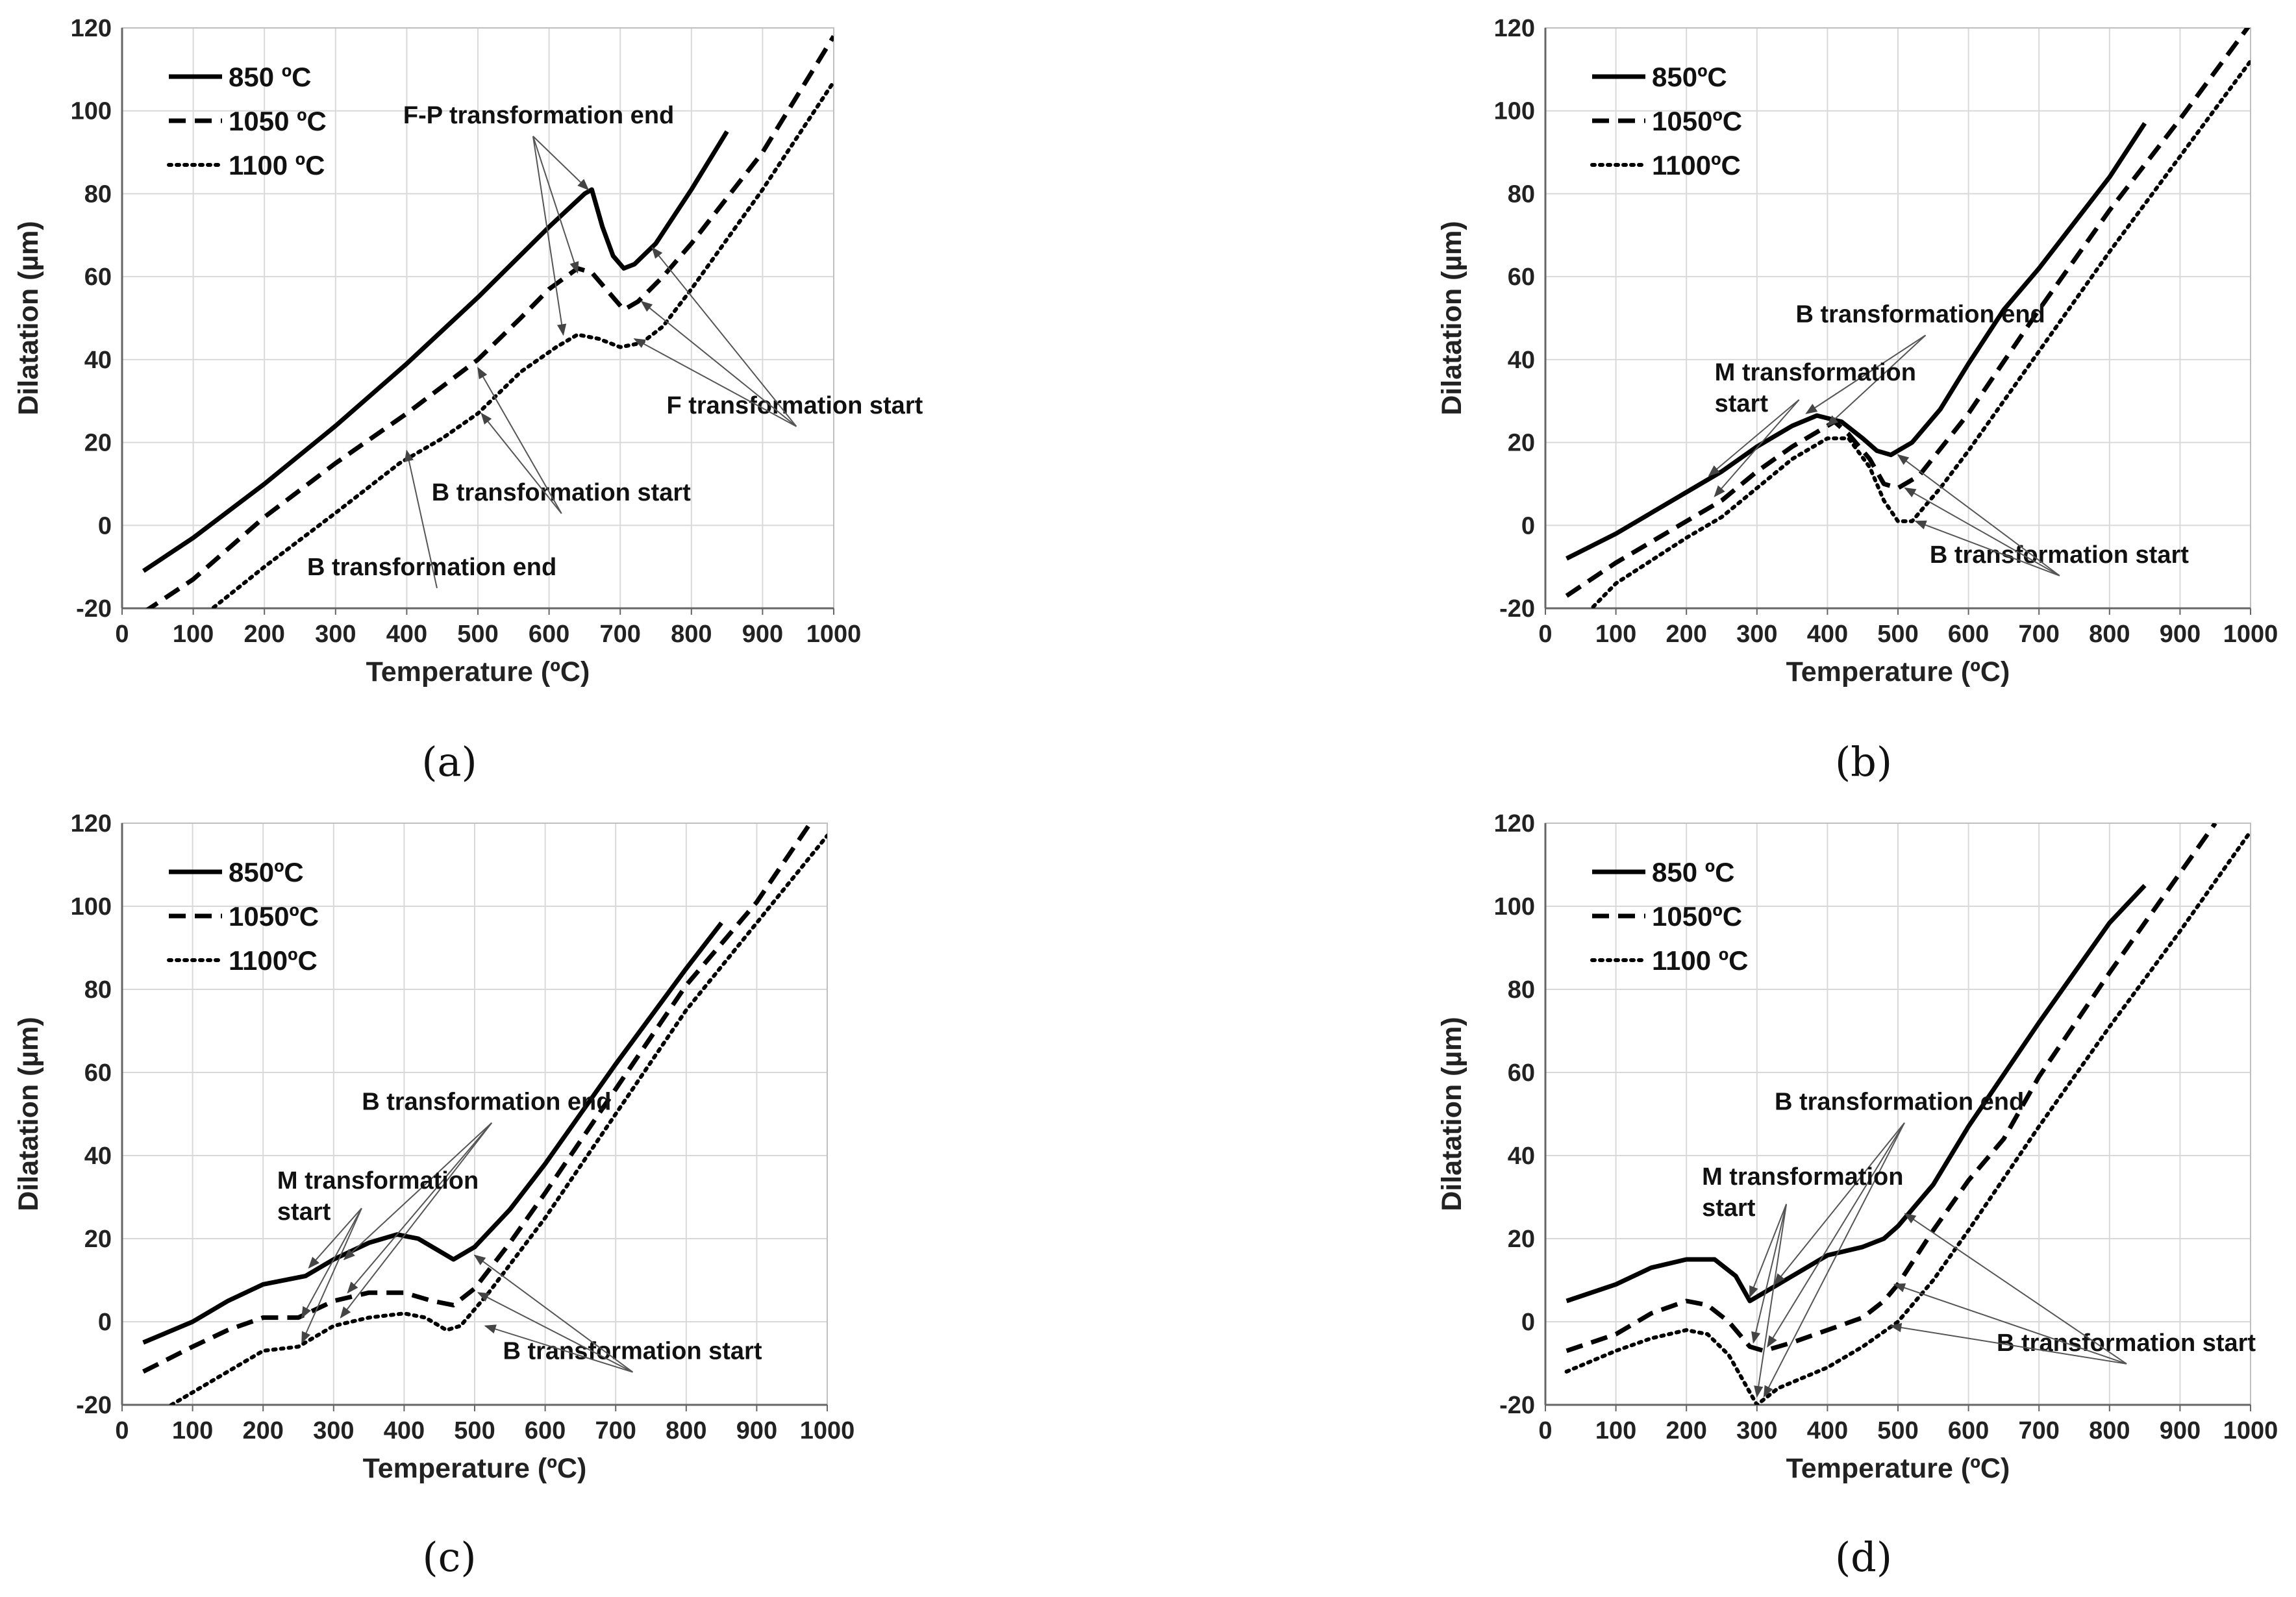 This screenshot has height=1597, width=2296. What do you see at coordinates (1522, 1073) in the screenshot?
I see `y-tick-label: 60` at bounding box center [1522, 1073].